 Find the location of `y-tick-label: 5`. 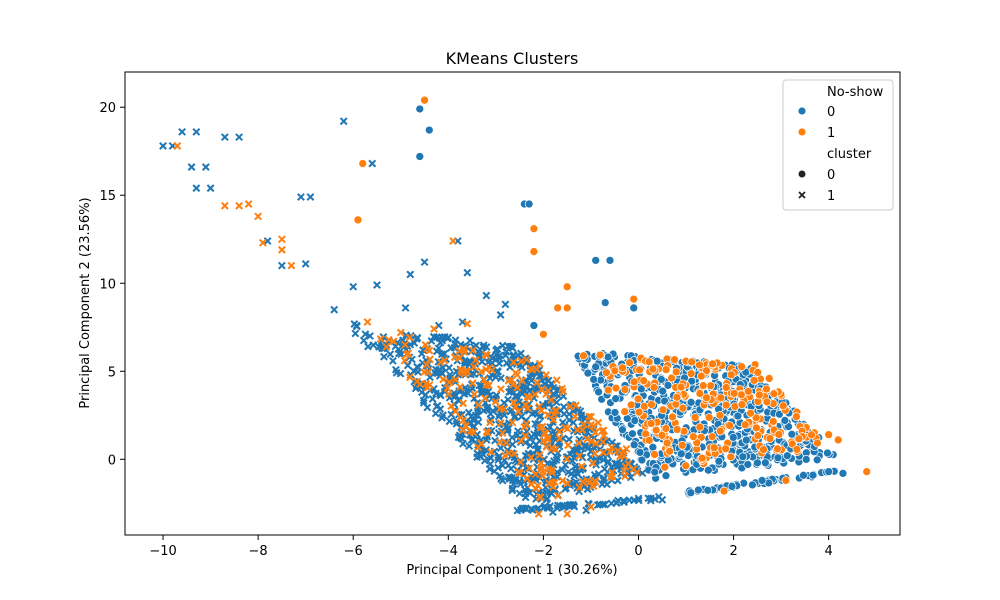

y-tick-label: 5 is located at coordinates (112, 372).